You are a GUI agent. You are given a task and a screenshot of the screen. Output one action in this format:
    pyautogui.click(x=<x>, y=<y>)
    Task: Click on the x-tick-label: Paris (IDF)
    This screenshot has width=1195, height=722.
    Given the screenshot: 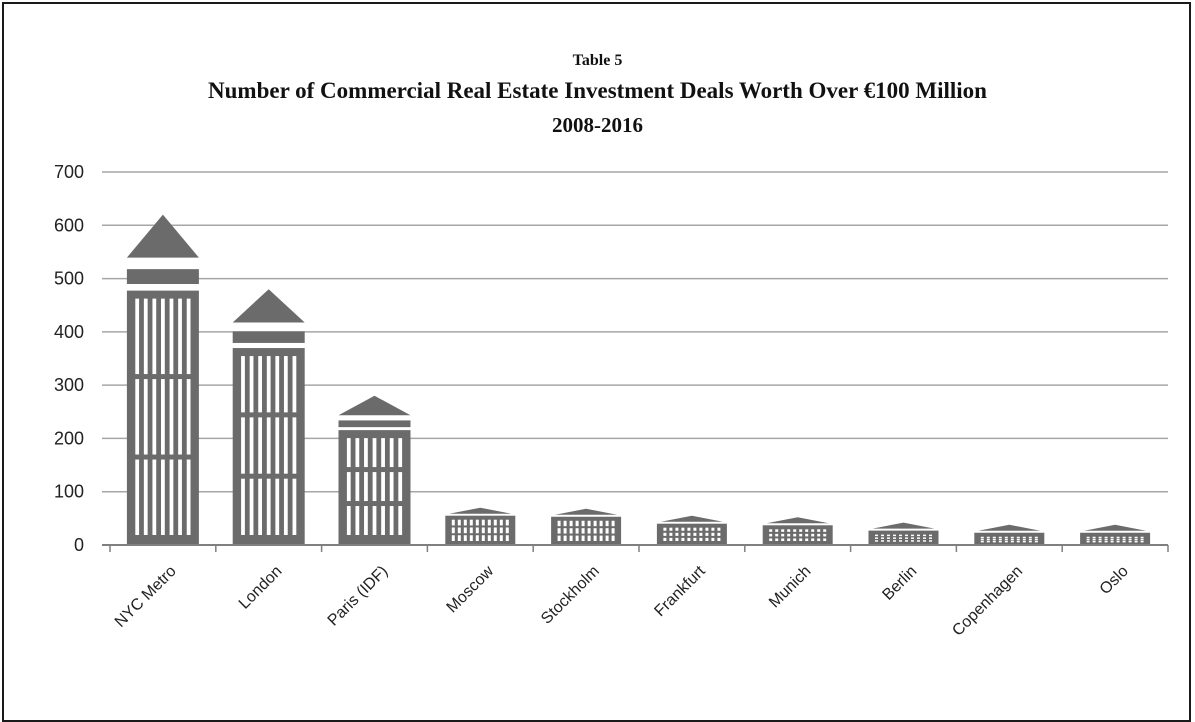 What is the action you would take?
    pyautogui.click(x=358, y=596)
    